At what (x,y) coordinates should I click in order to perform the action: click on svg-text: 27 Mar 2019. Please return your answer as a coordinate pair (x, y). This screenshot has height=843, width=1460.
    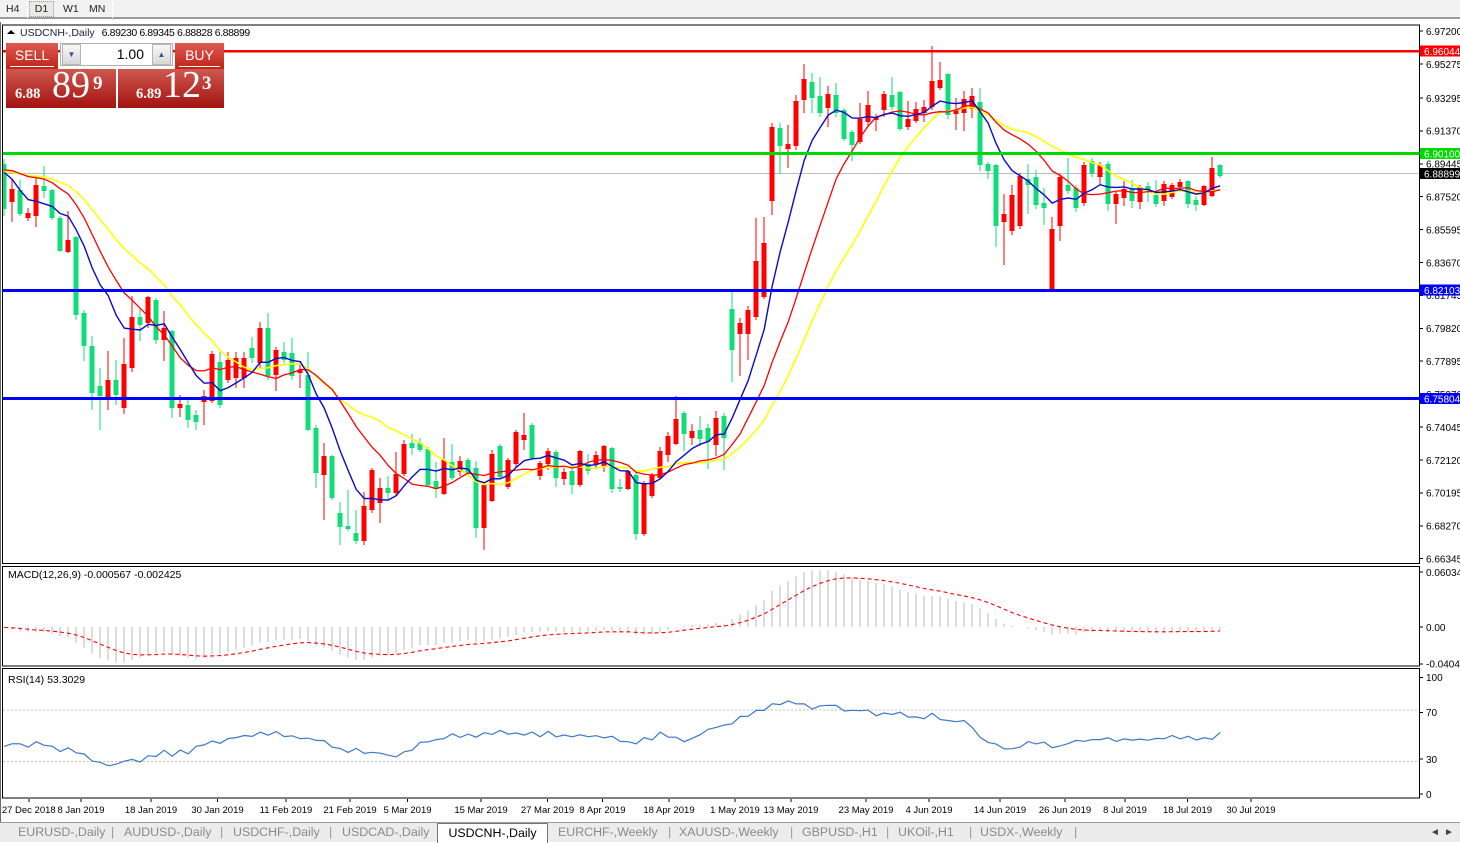
    Looking at the image, I should click on (547, 810).